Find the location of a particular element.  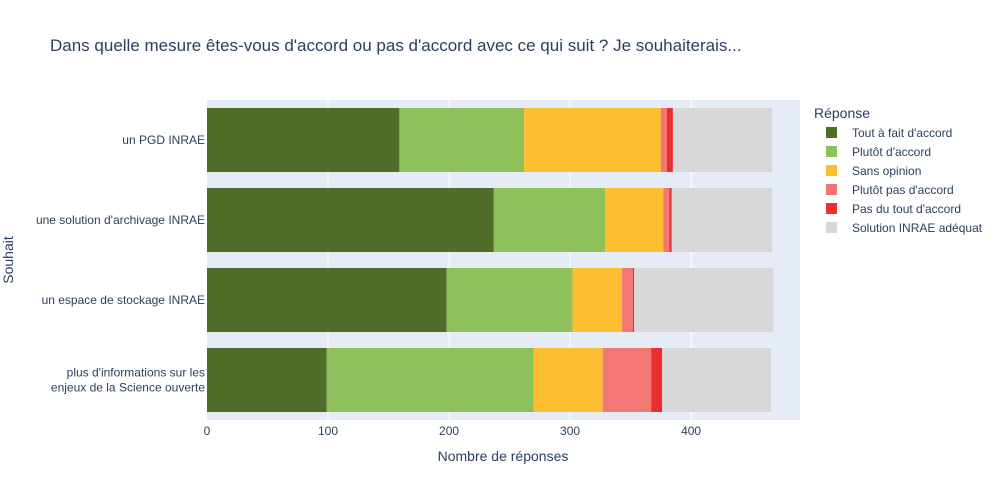

legend-item: Plutôt d'accord is located at coordinates (878, 152).